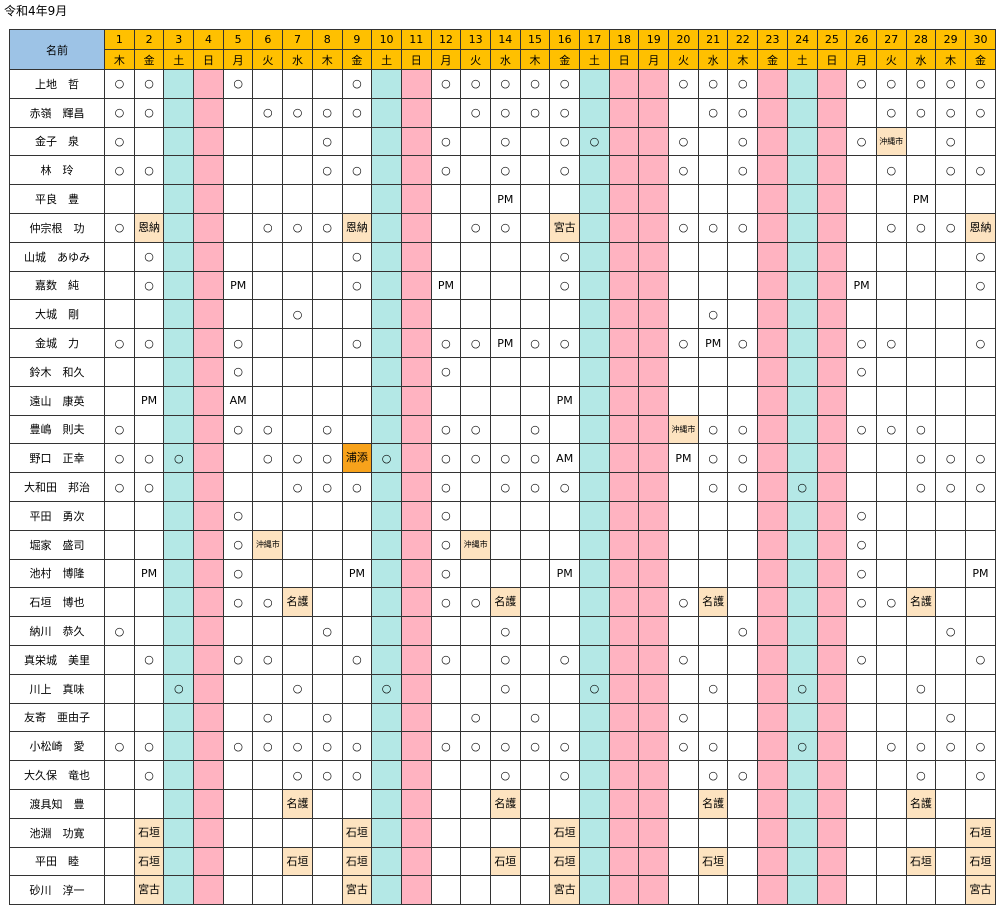 The height and width of the screenshot is (909, 1000). What do you see at coordinates (57, 429) in the screenshot?
I see `person-name: 豊嶋 則夫` at bounding box center [57, 429].